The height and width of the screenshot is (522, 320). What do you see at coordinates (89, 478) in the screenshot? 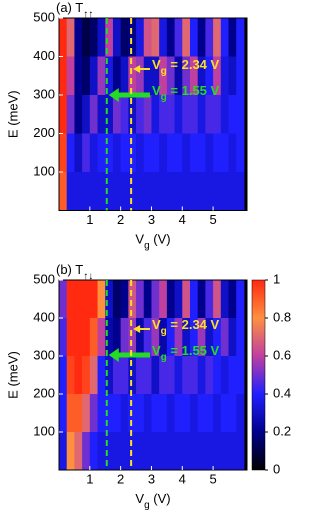
I see `x-tick-label: 1` at bounding box center [89, 478].